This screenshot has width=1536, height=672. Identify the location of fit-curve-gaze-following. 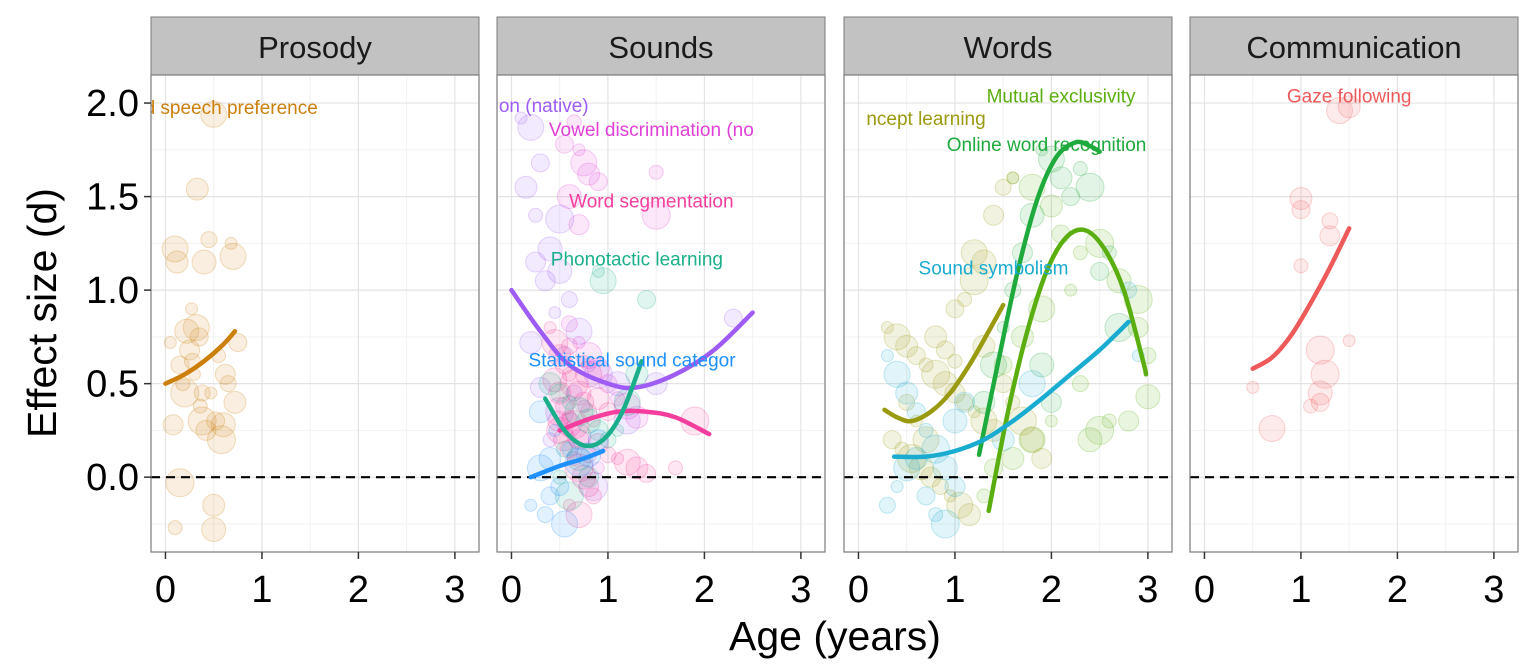
(1301, 298).